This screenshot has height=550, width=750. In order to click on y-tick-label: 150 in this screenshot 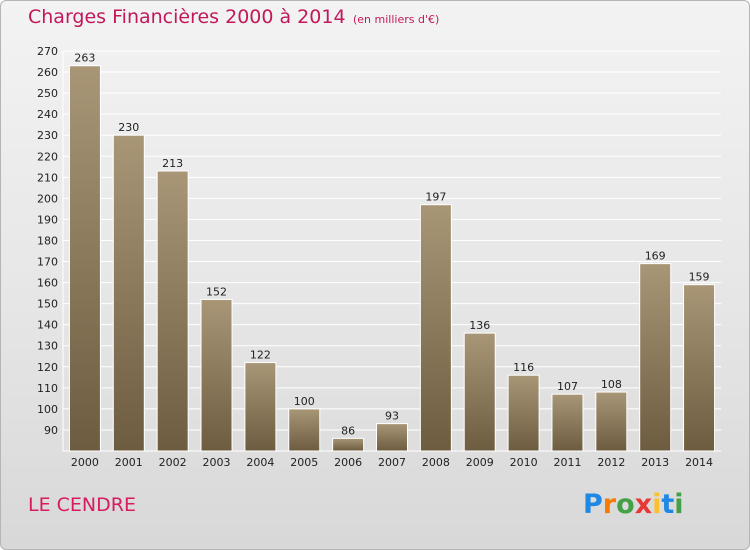, I will do `click(47, 304)`.